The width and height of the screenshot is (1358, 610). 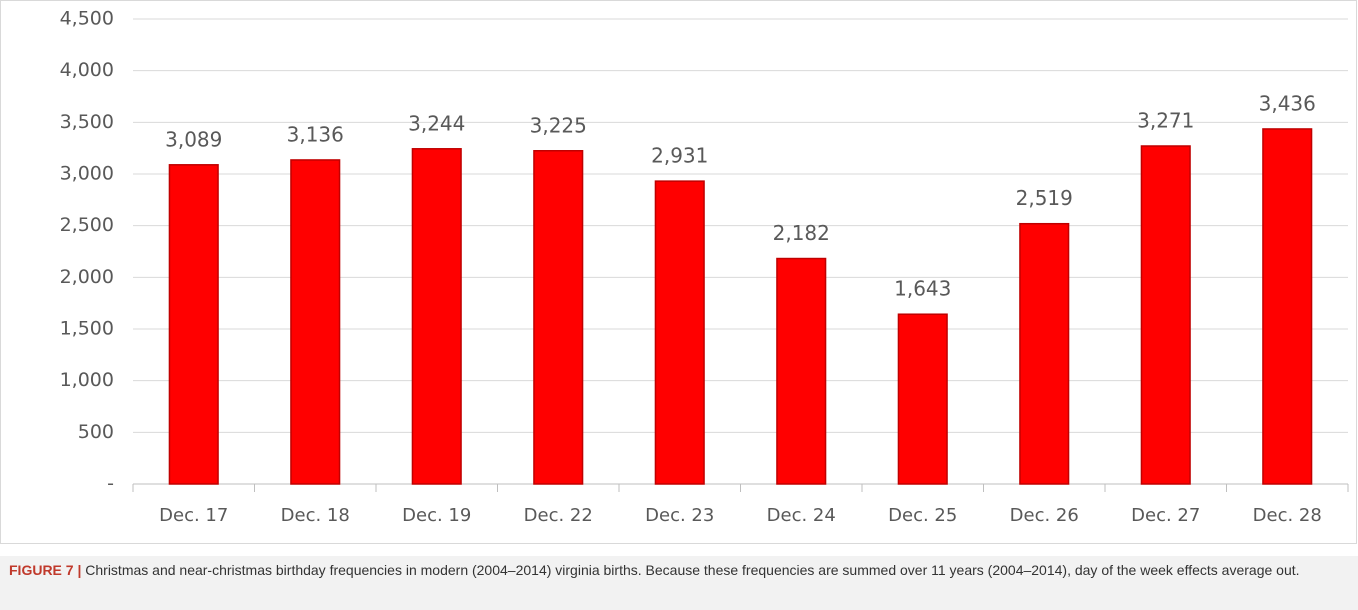 What do you see at coordinates (110, 484) in the screenshot?
I see `y-tick-label: -` at bounding box center [110, 484].